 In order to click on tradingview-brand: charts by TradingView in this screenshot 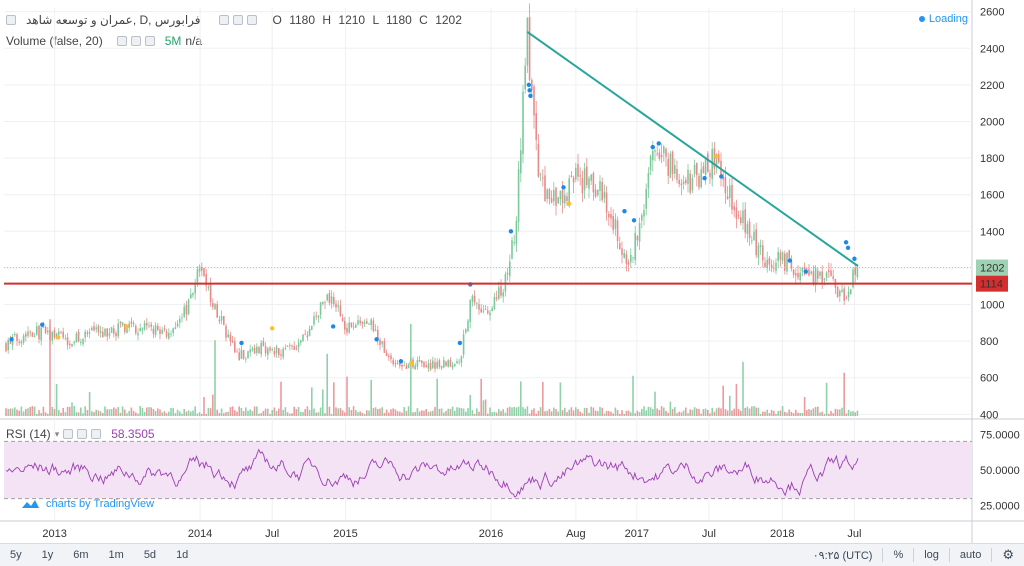, I will do `click(87, 504)`.